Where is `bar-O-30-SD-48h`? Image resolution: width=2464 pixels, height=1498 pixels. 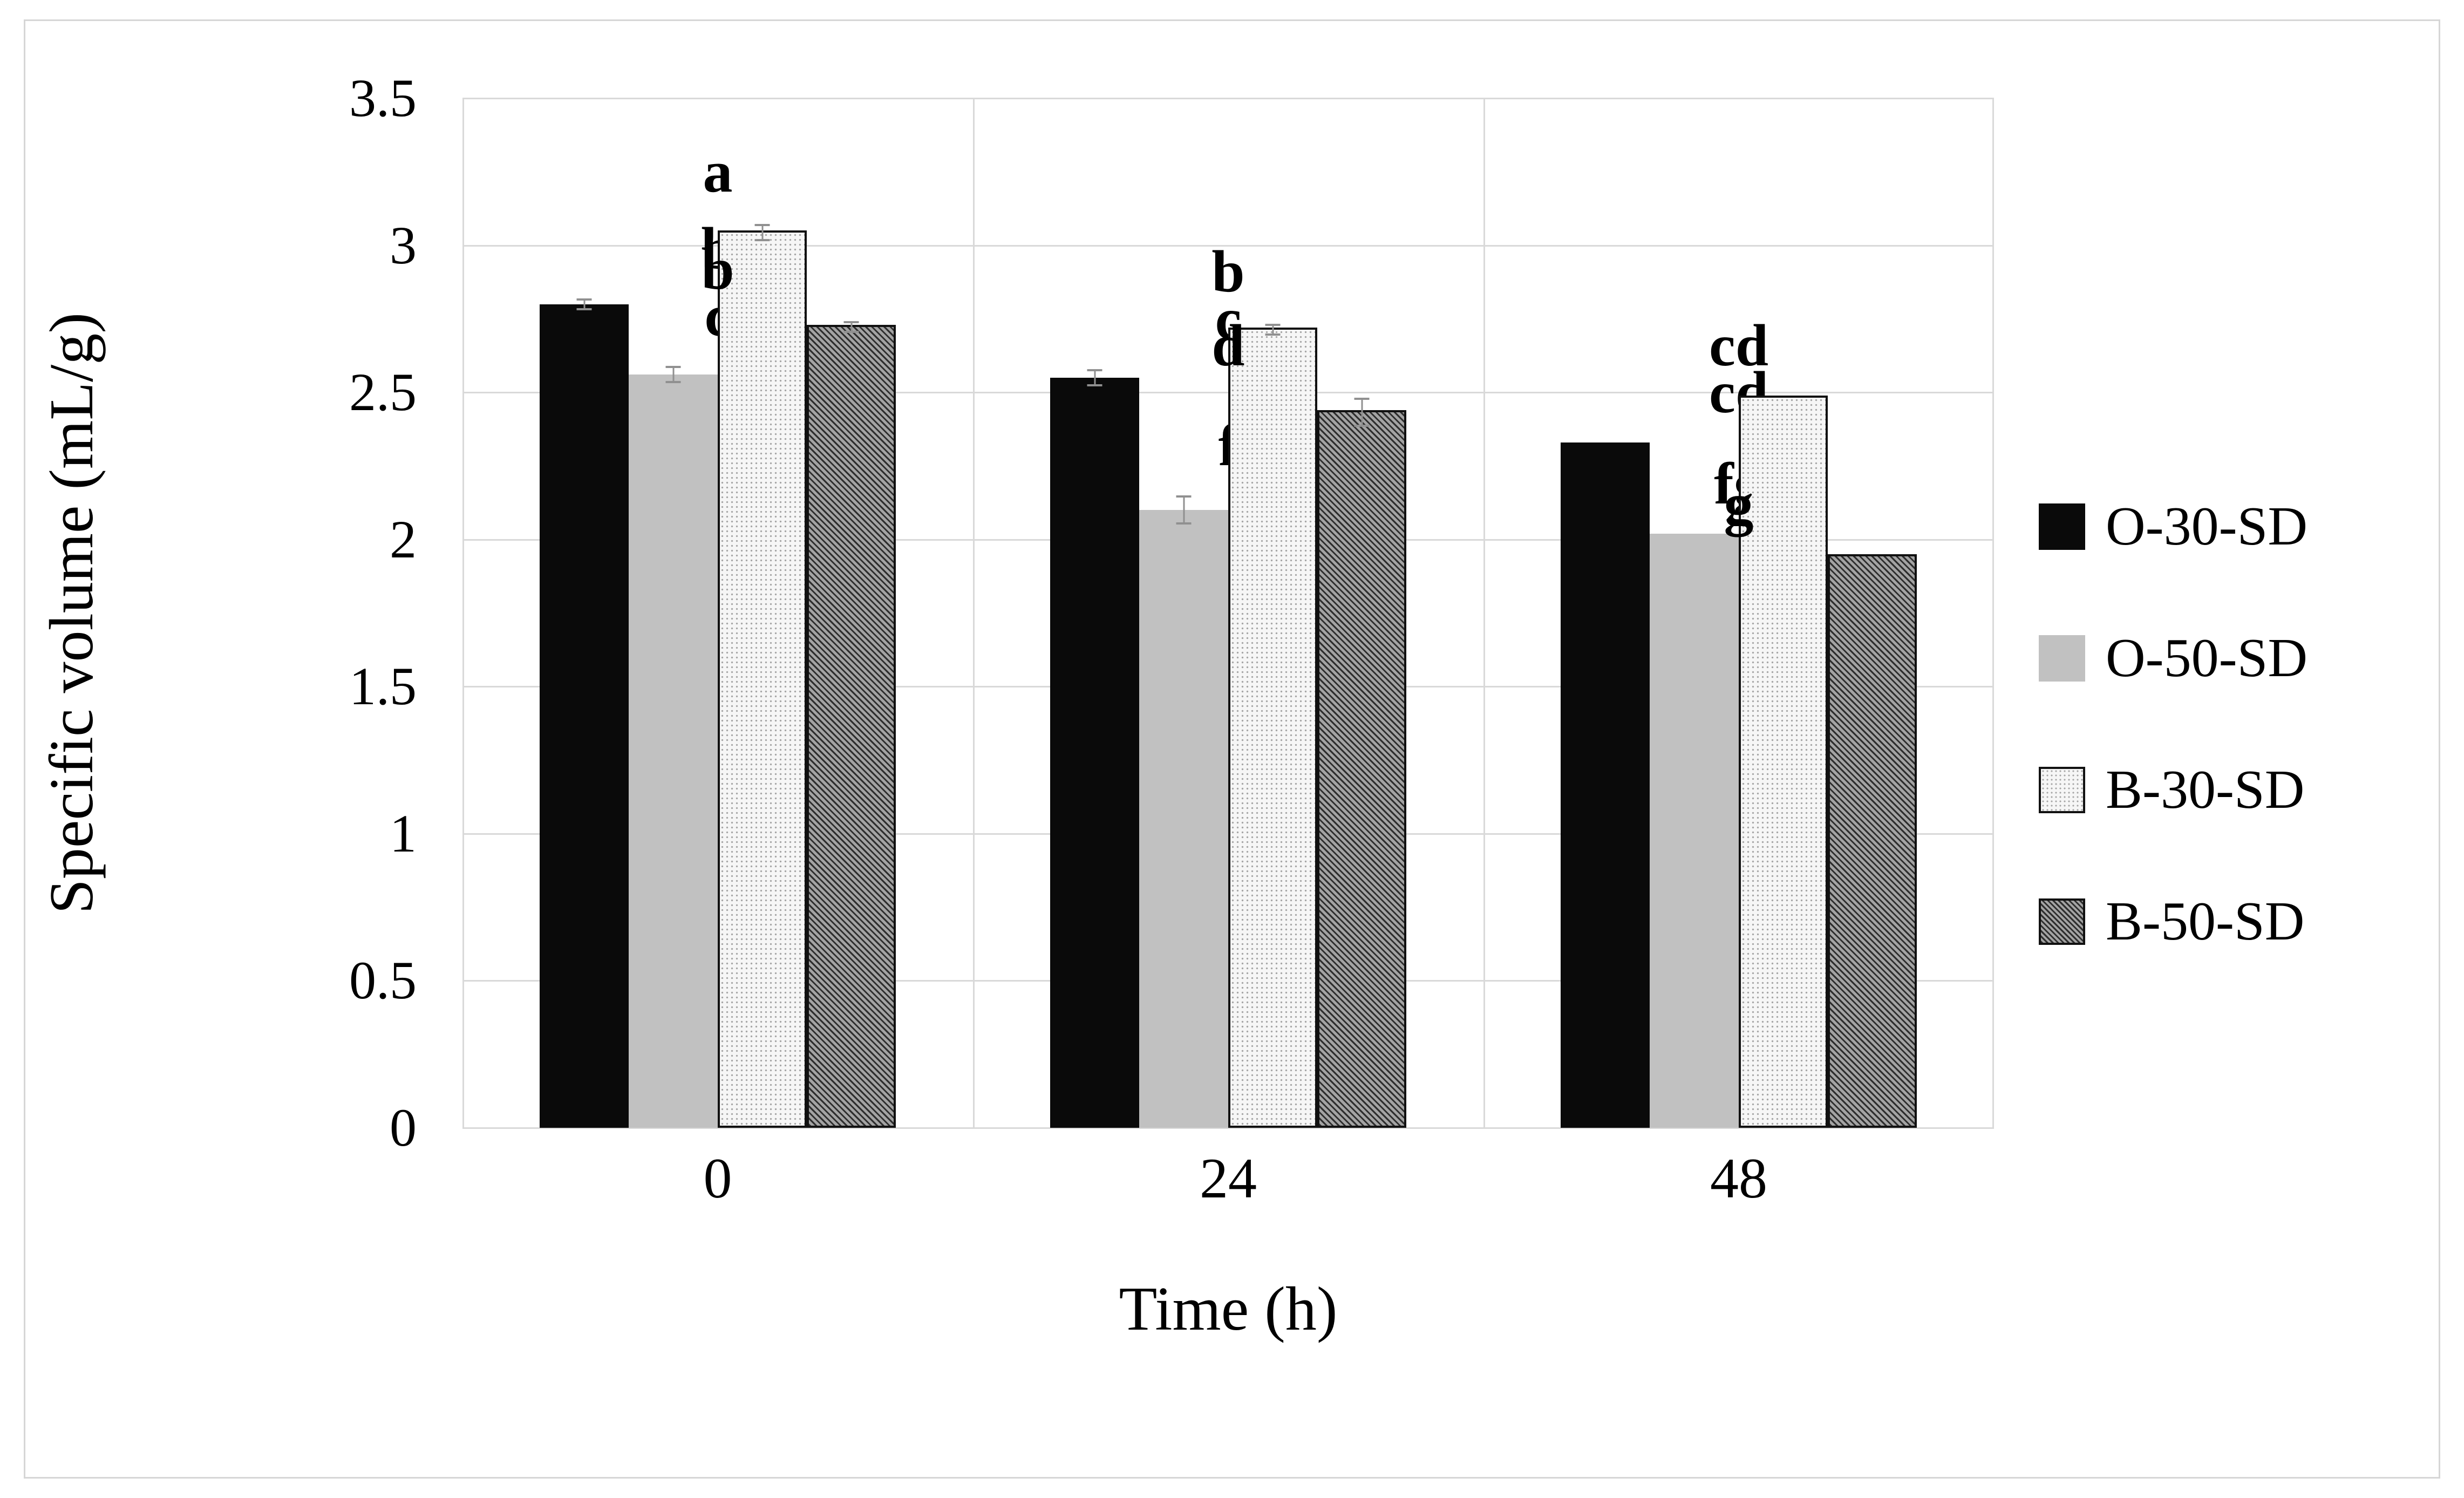
bar-O-30-SD-48h is located at coordinates (1605, 785).